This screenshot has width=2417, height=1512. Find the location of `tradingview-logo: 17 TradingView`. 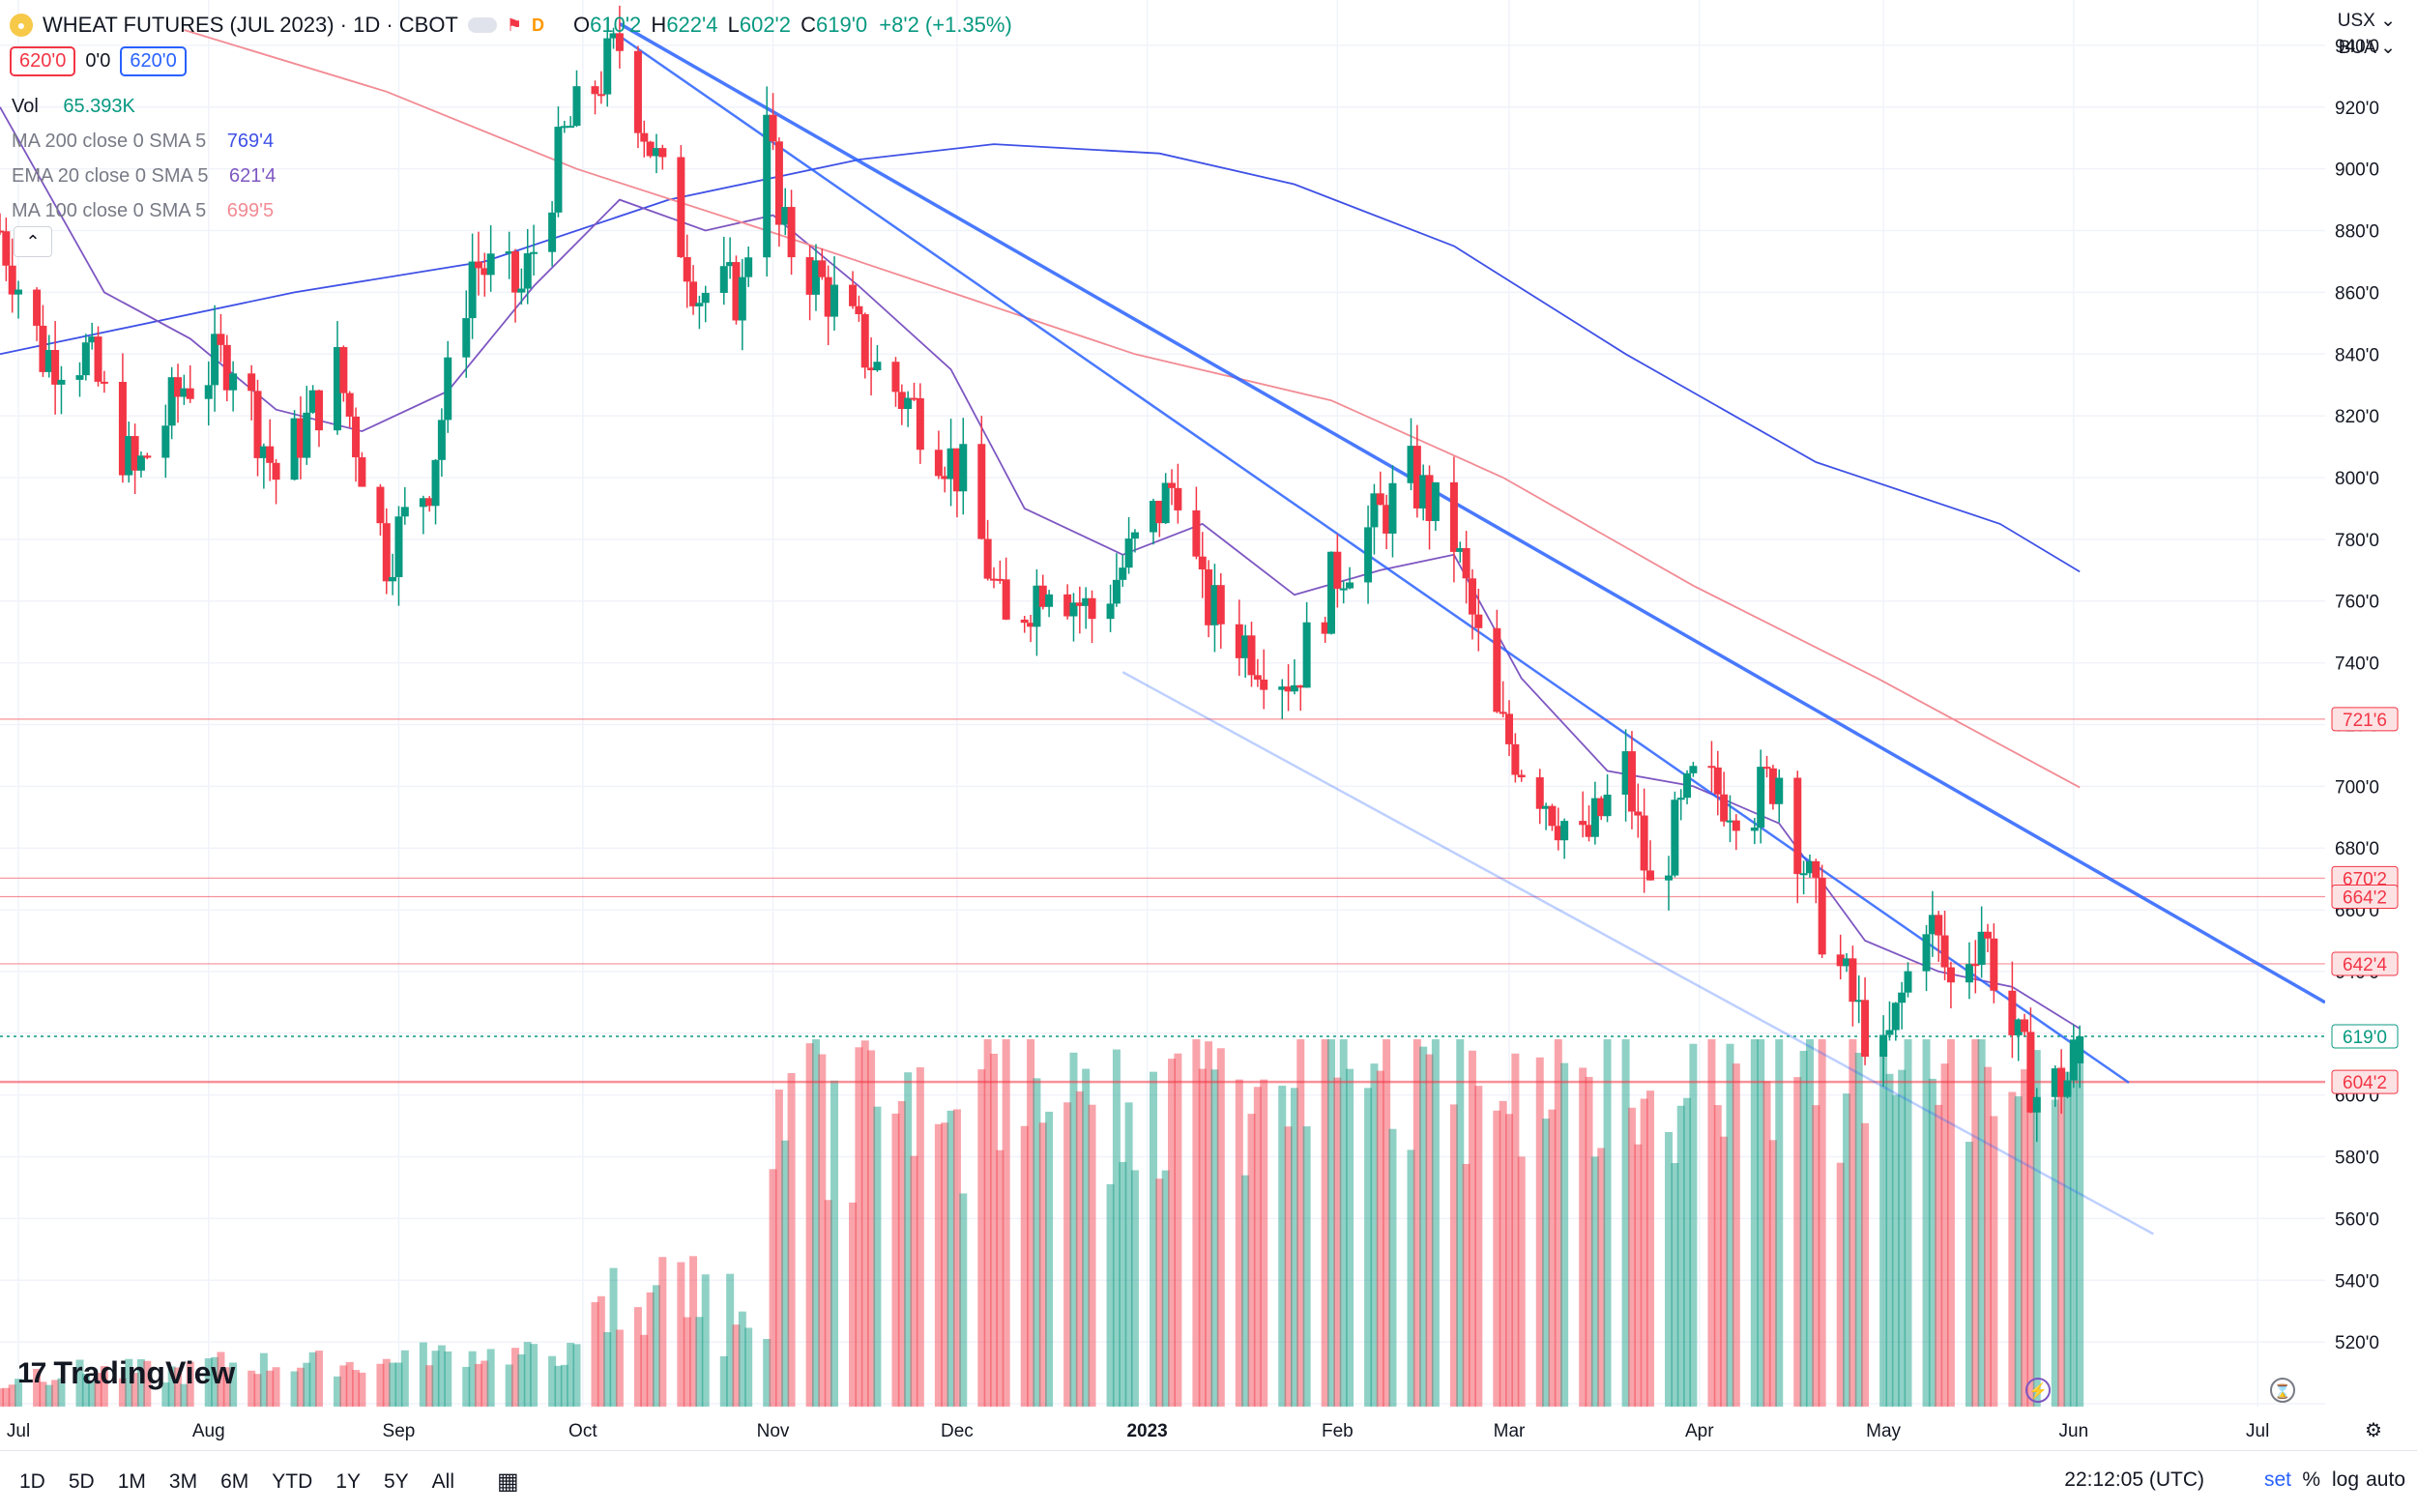

tradingview-logo: 17 TradingView is located at coordinates (126, 1373).